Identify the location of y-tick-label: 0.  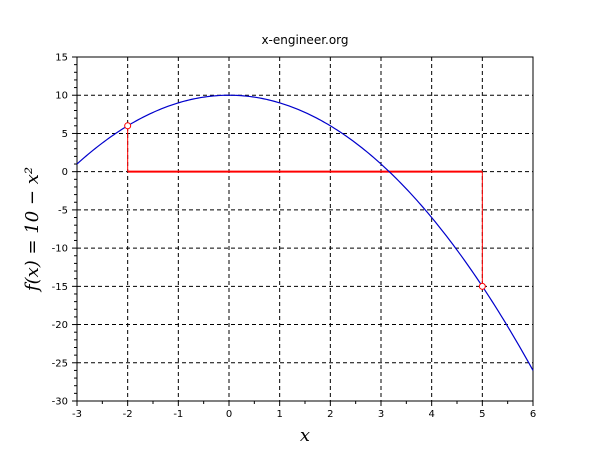
(65, 172).